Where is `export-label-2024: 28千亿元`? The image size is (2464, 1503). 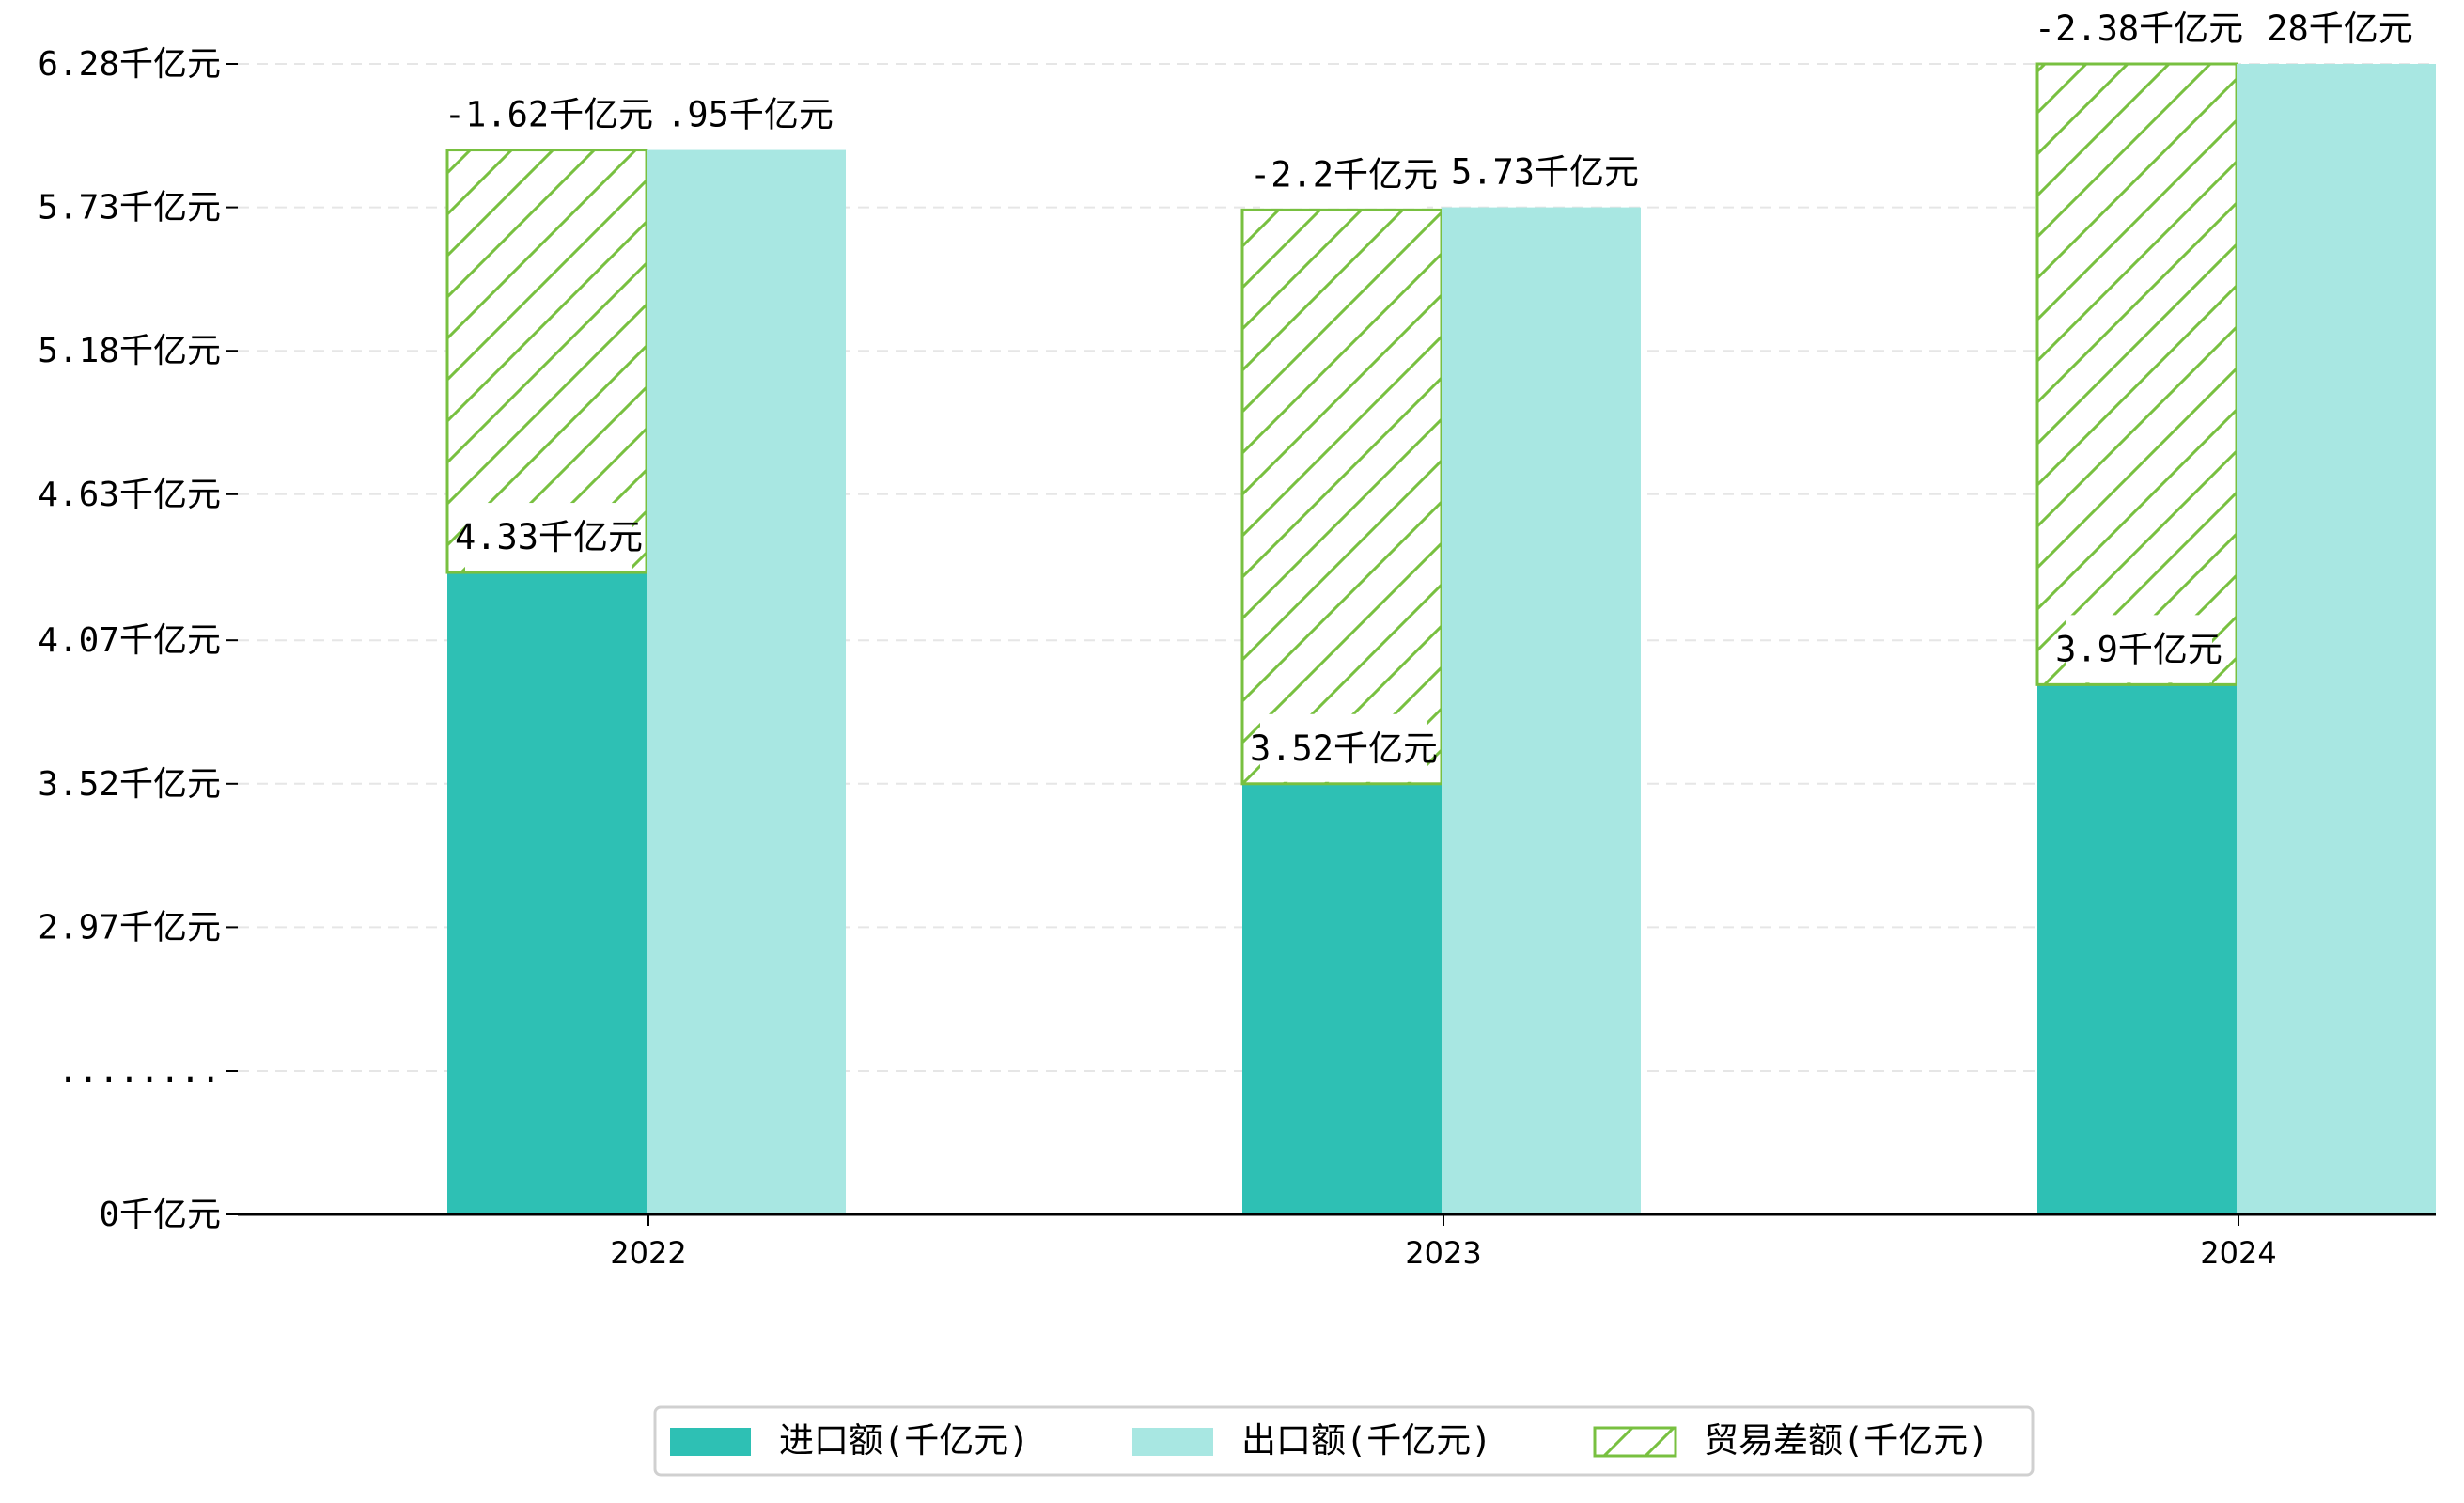
export-label-2024: 28千亿元 is located at coordinates (2340, 31).